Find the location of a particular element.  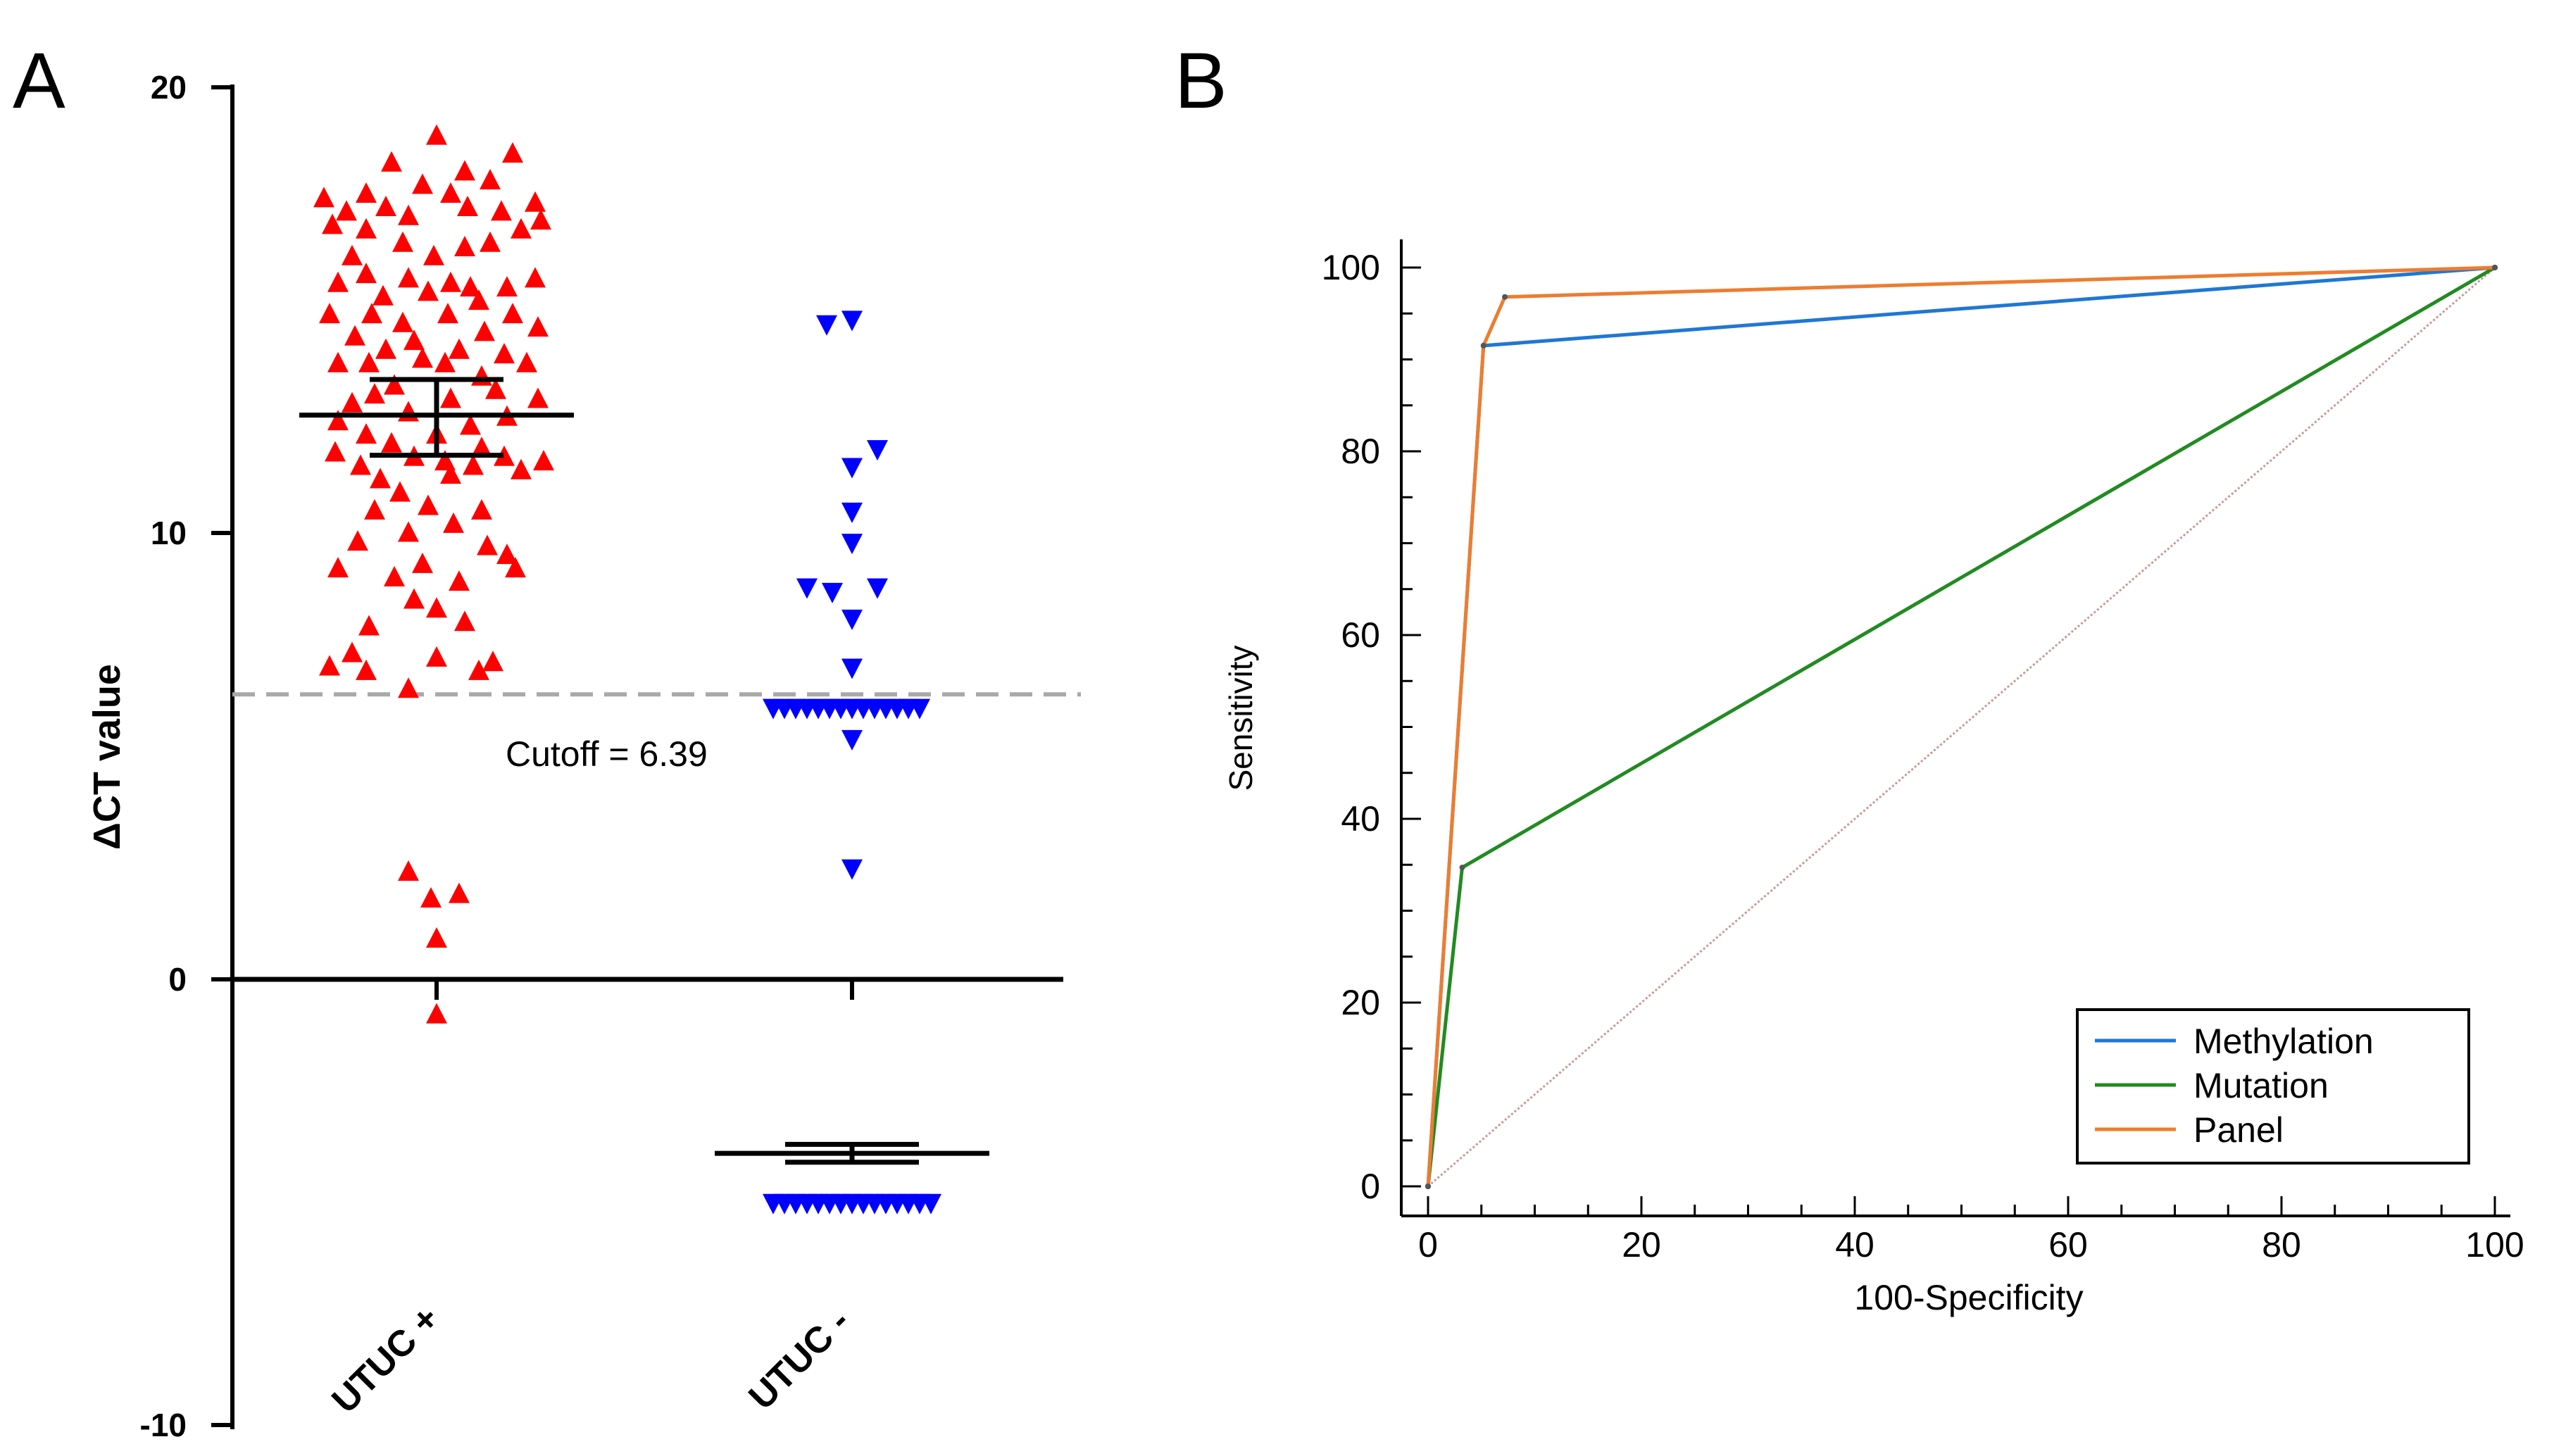

y-tick-label: 20 is located at coordinates (1360, 1002).